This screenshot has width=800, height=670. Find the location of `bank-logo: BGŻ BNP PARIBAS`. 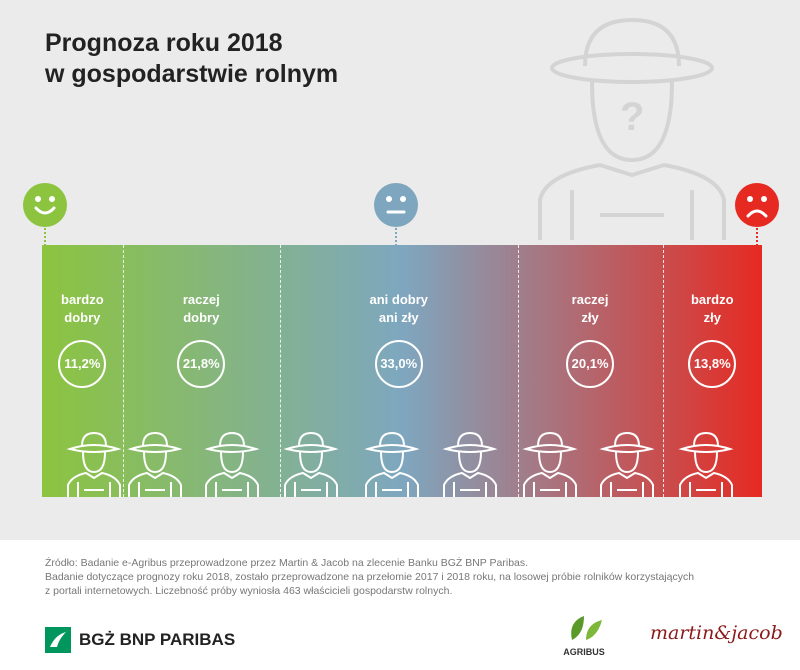

bank-logo: BGŻ BNP PARIBAS is located at coordinates (140, 640).